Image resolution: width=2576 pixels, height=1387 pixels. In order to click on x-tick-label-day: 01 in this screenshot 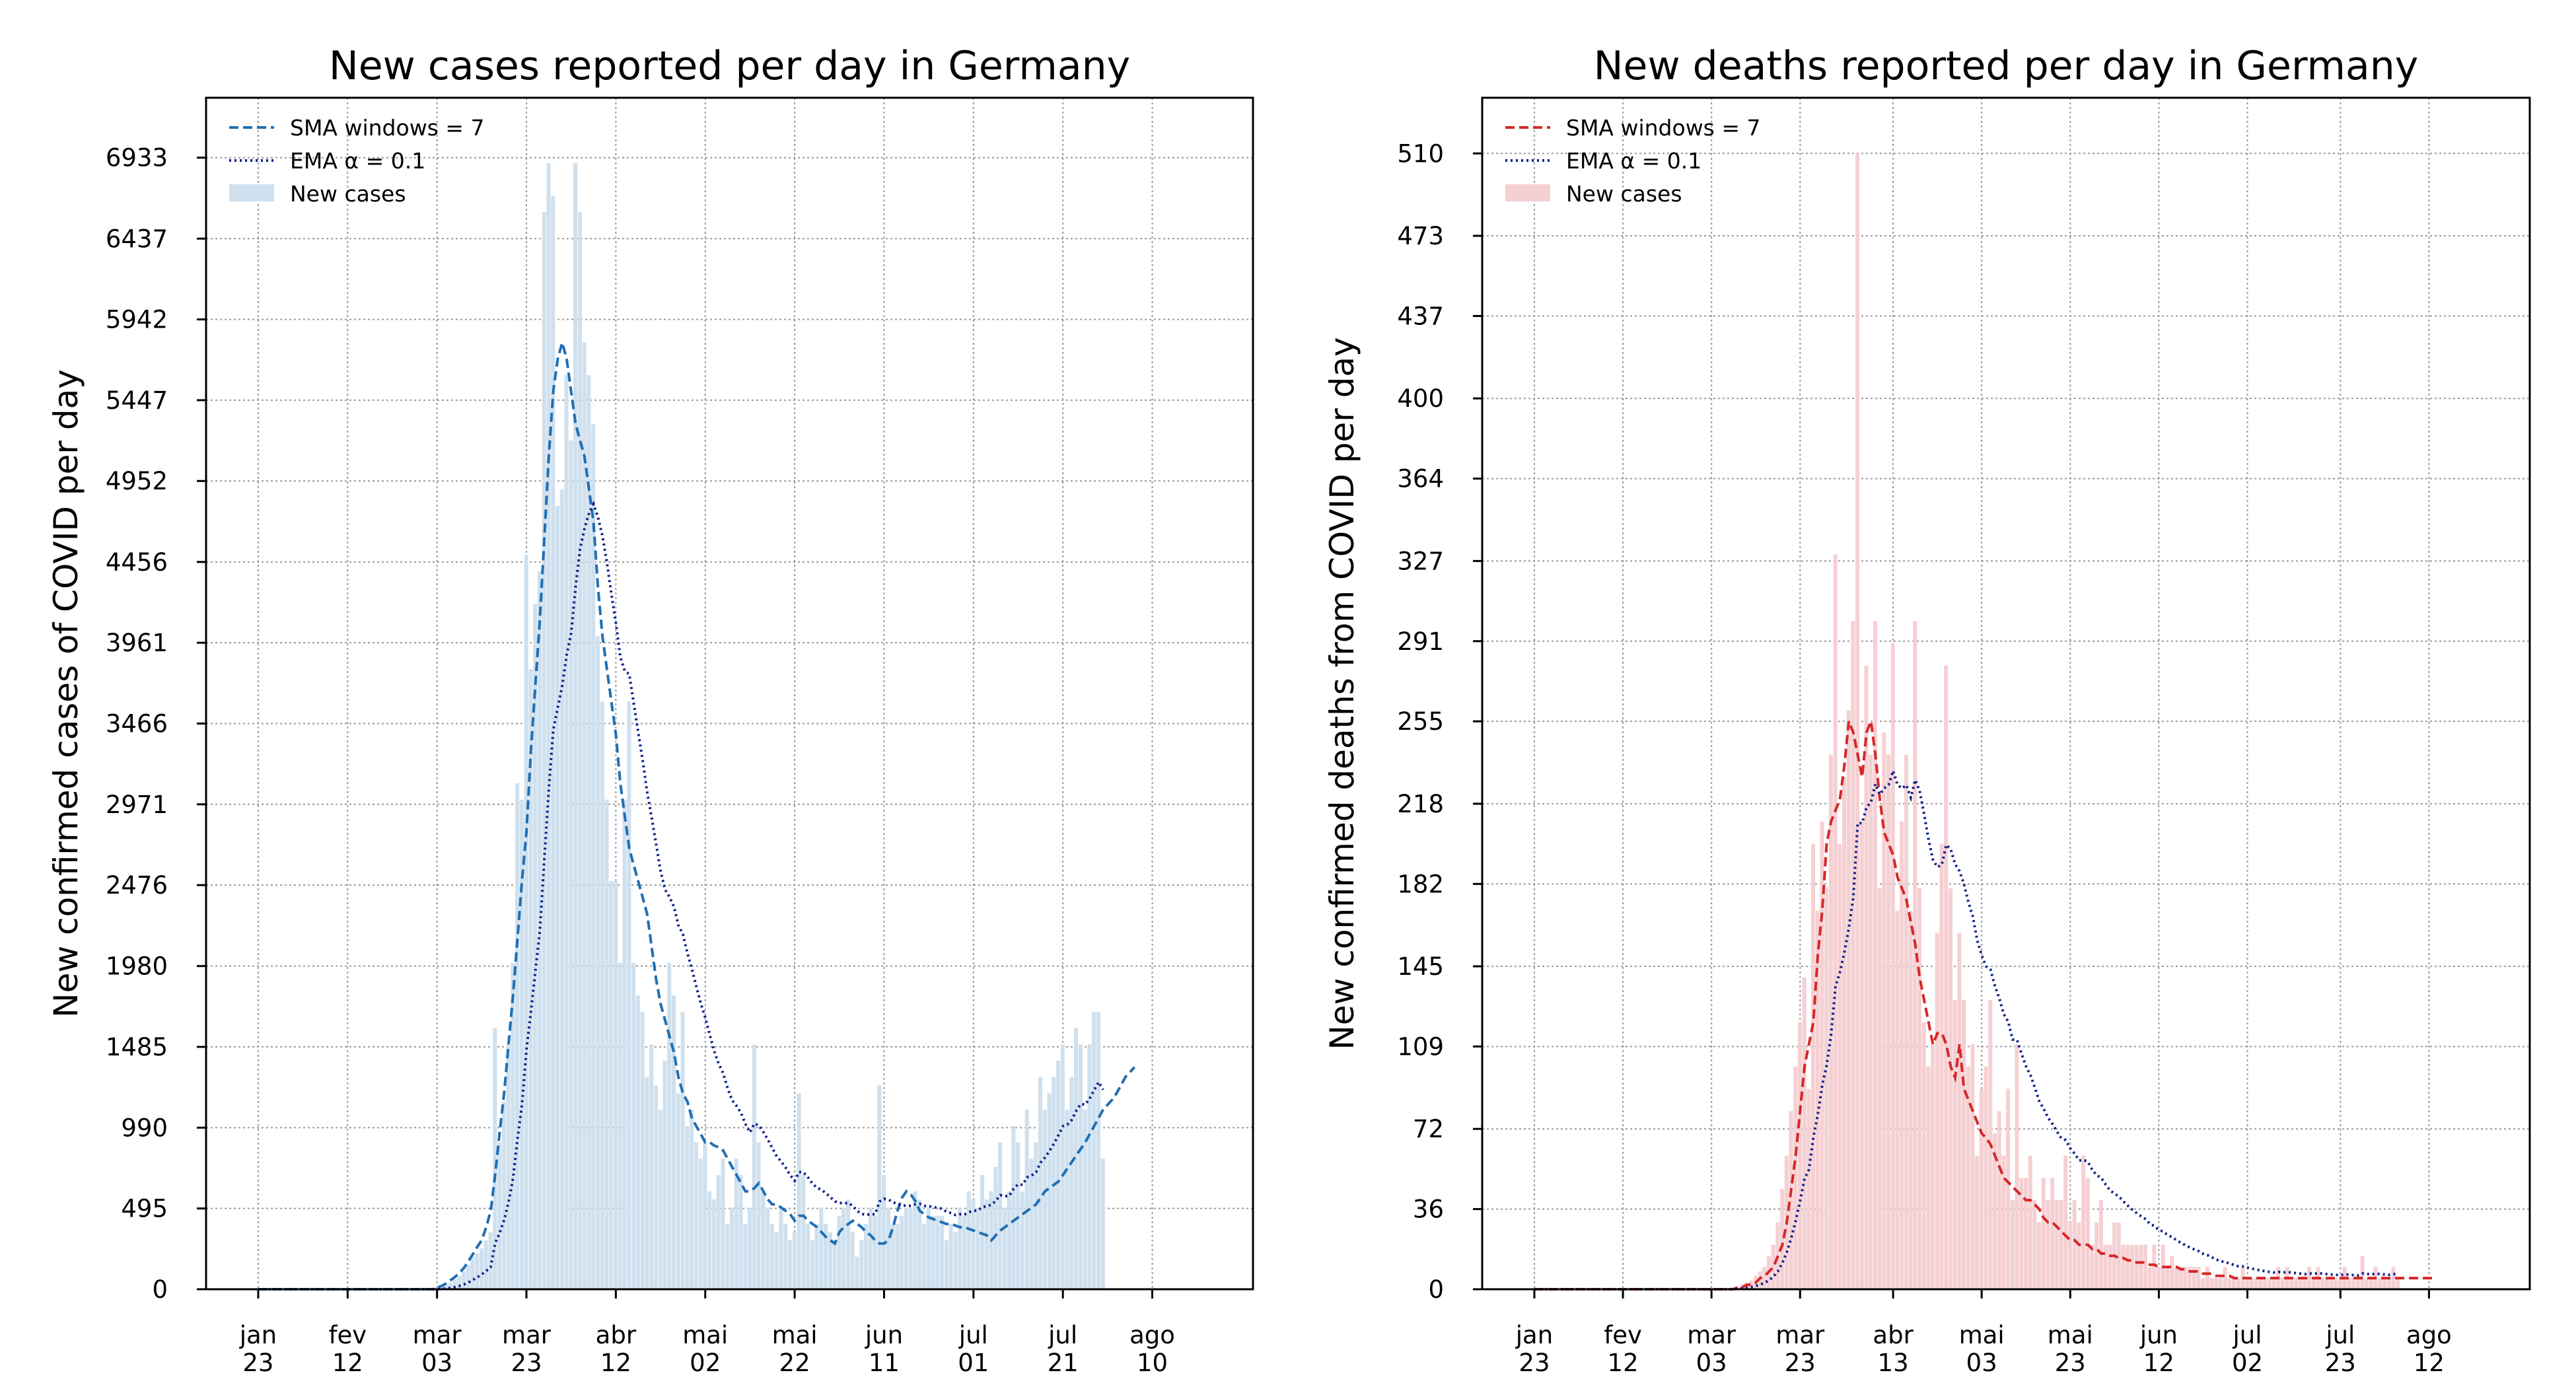, I will do `click(974, 1363)`.